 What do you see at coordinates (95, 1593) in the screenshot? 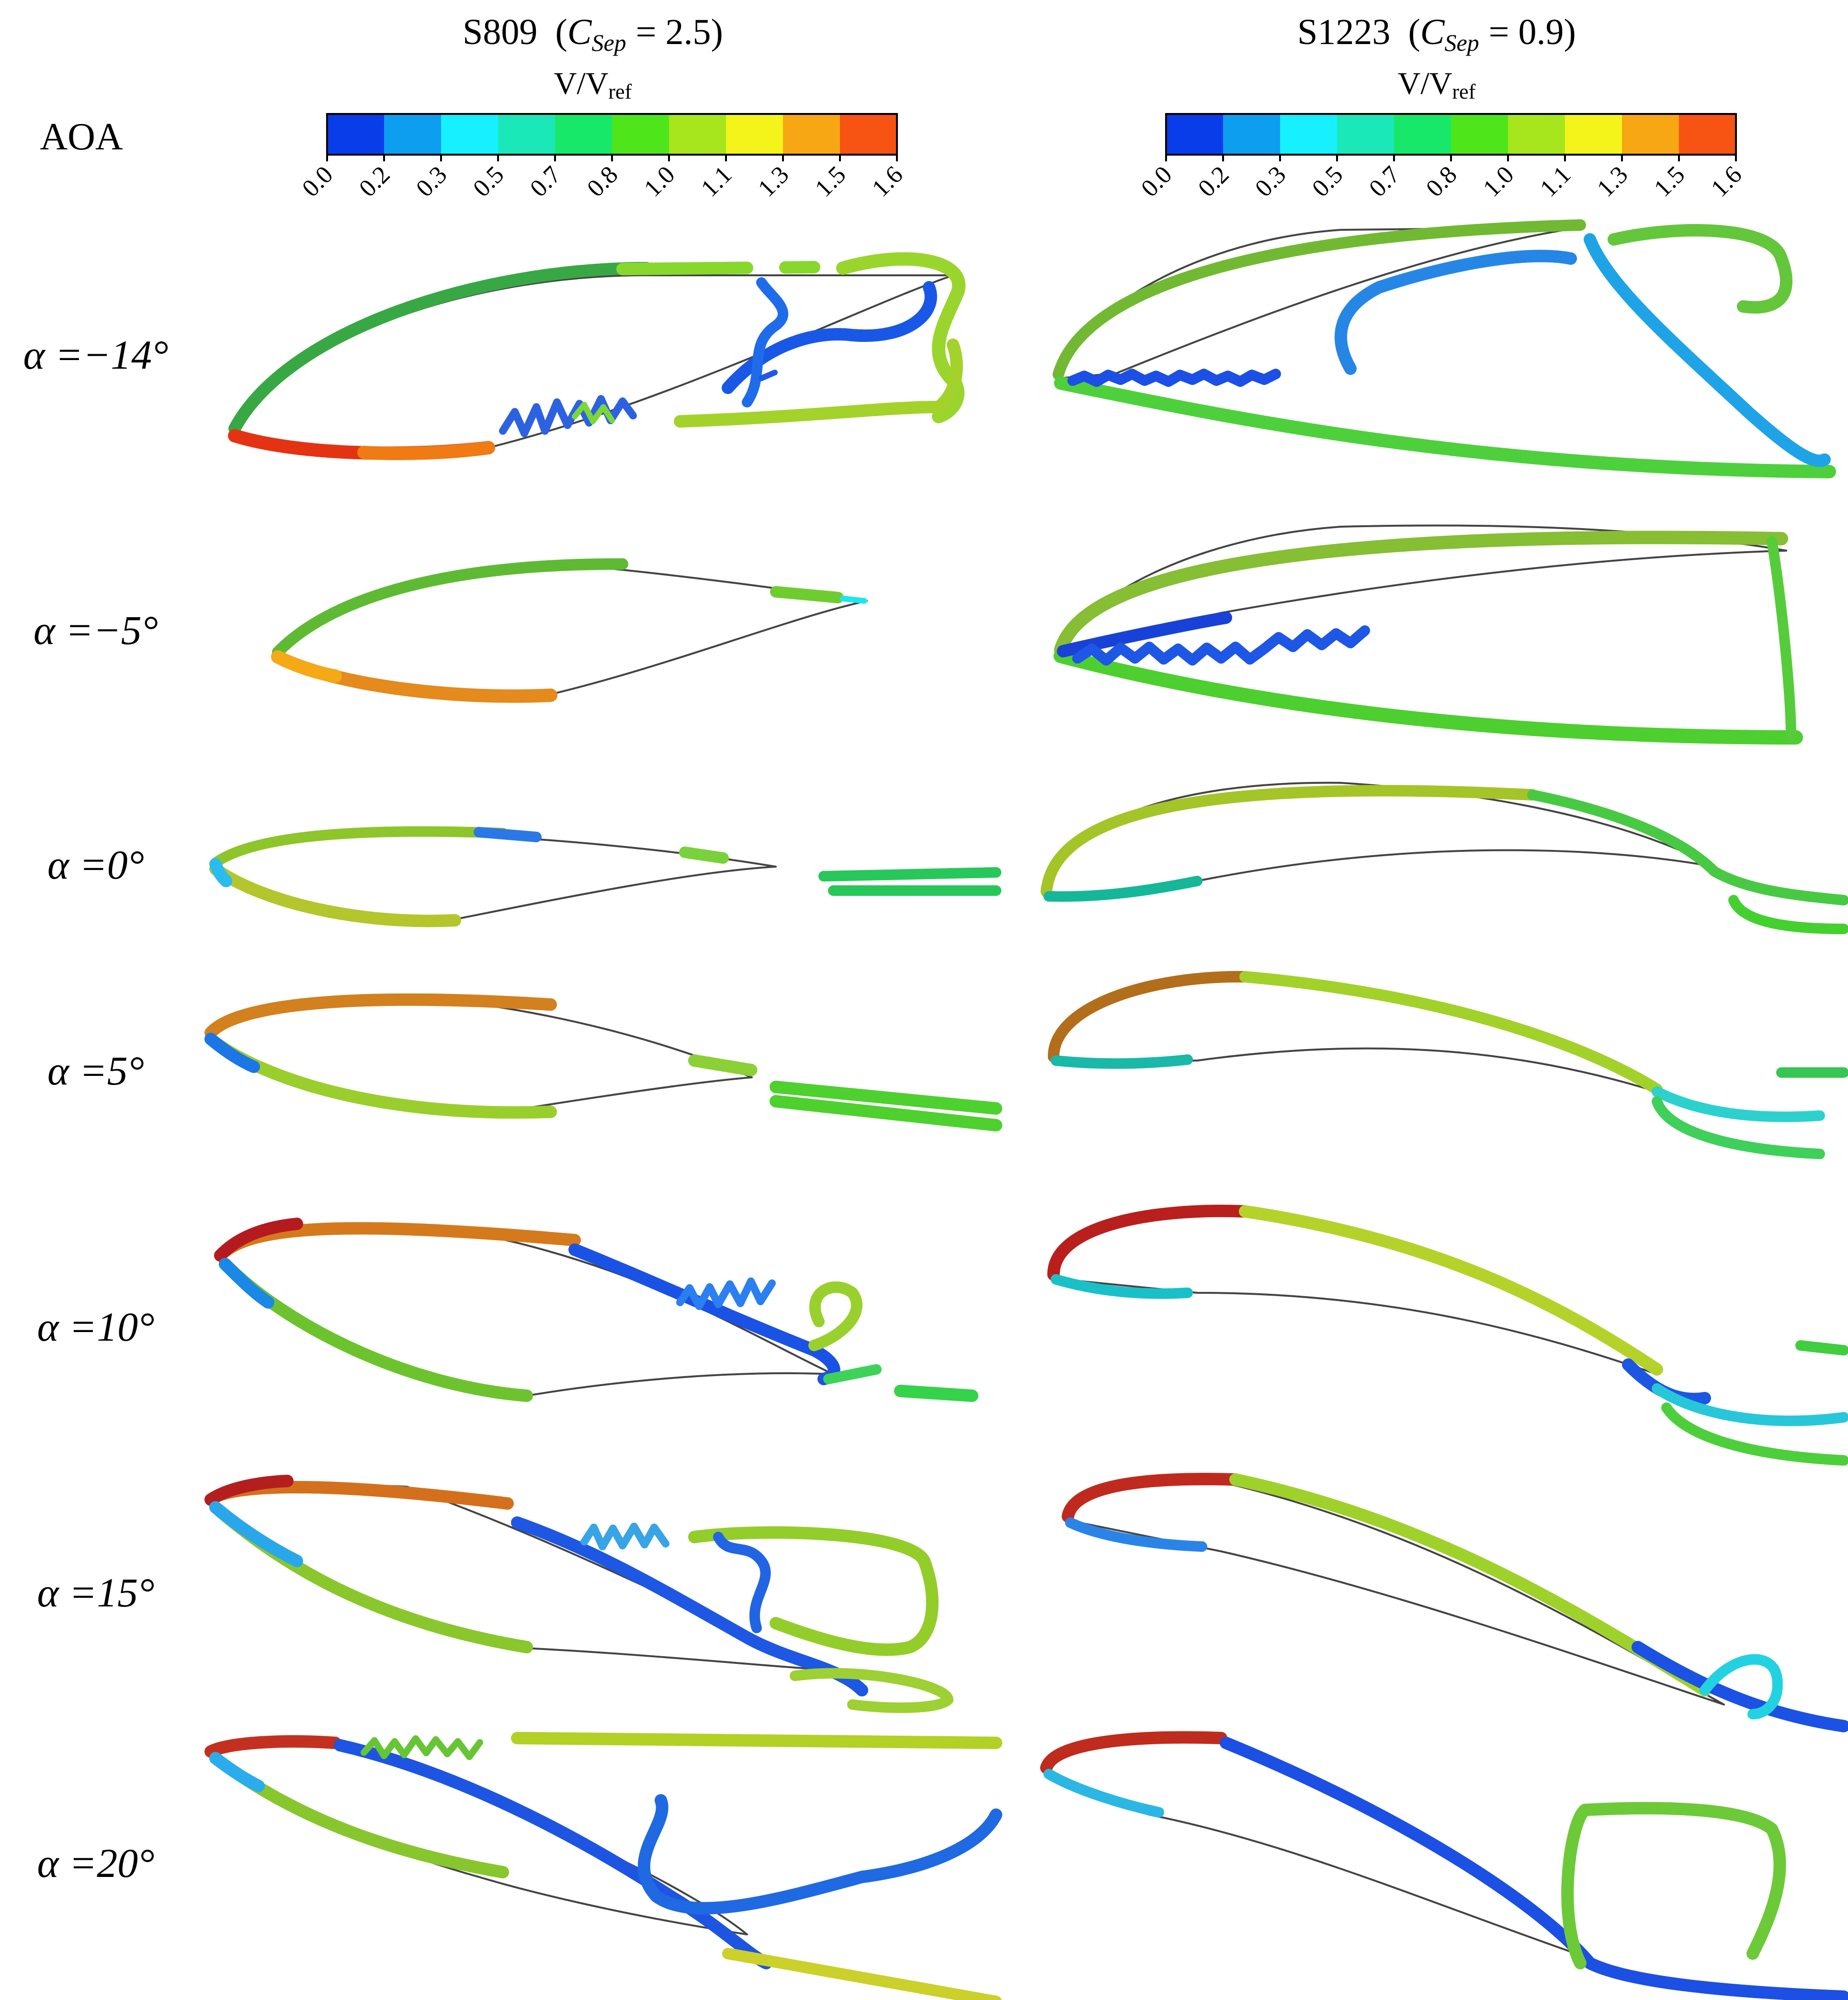
I see `alpha-label-6: α =15°` at bounding box center [95, 1593].